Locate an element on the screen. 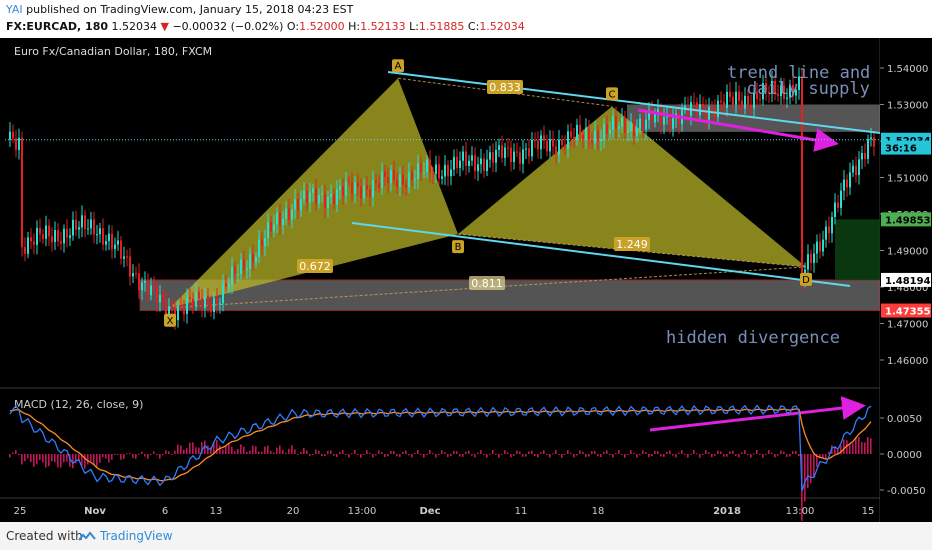  tradingview-brand: TradingView is located at coordinates (136, 536).